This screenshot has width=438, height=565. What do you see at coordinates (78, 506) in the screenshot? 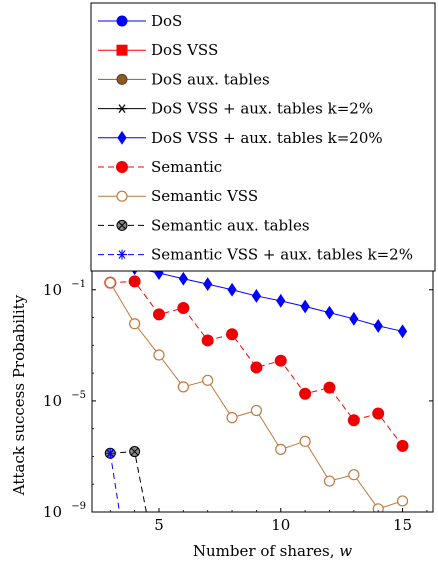
I see `y-tick-exponent: −9` at bounding box center [78, 506].